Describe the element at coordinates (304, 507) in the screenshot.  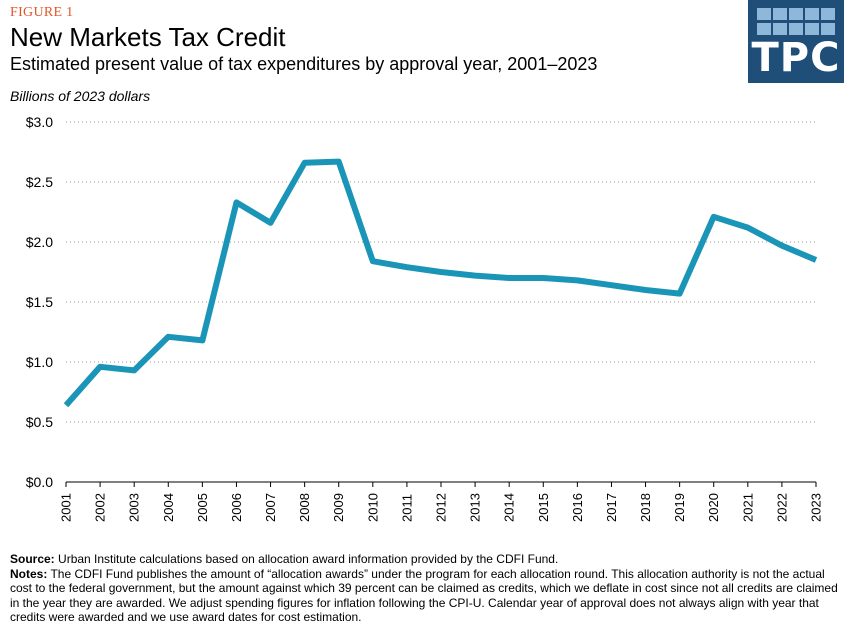
I see `x-tick-label: 2008` at that location.